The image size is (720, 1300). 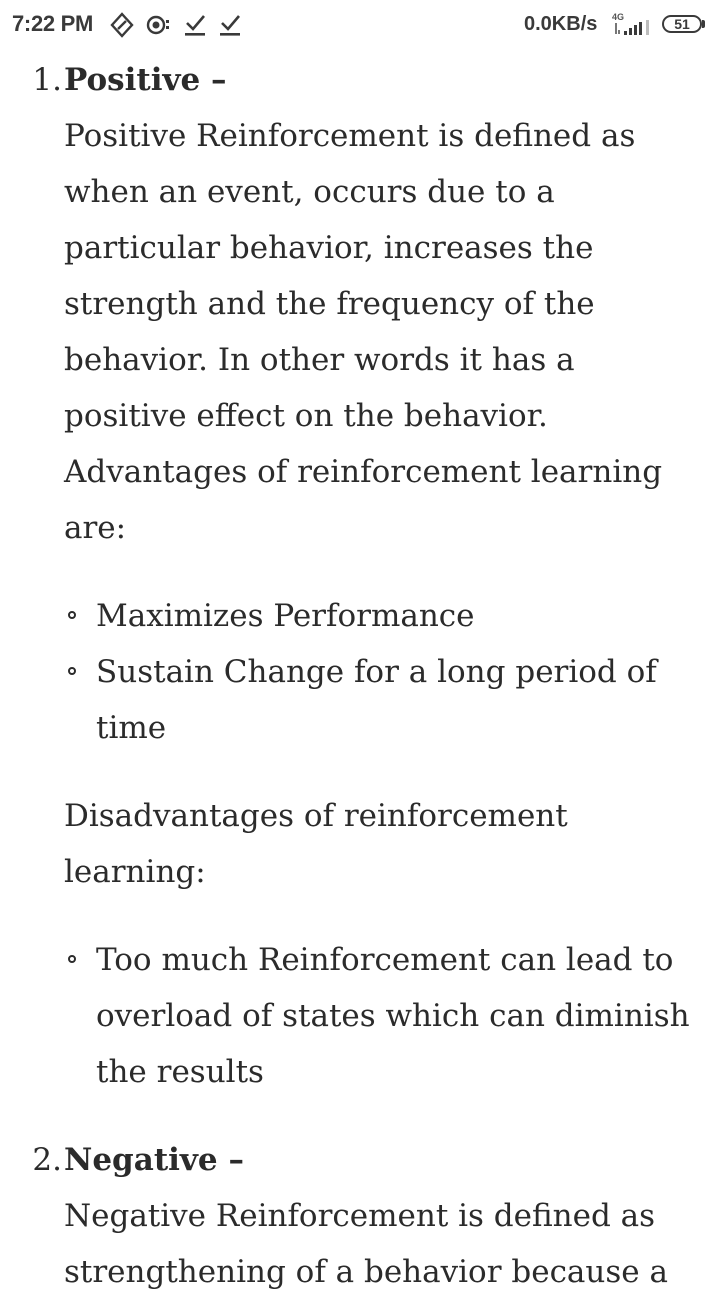 I want to click on disadvantages-intro: Disadvantages of reinforcement learning:, so click(x=316, y=844).